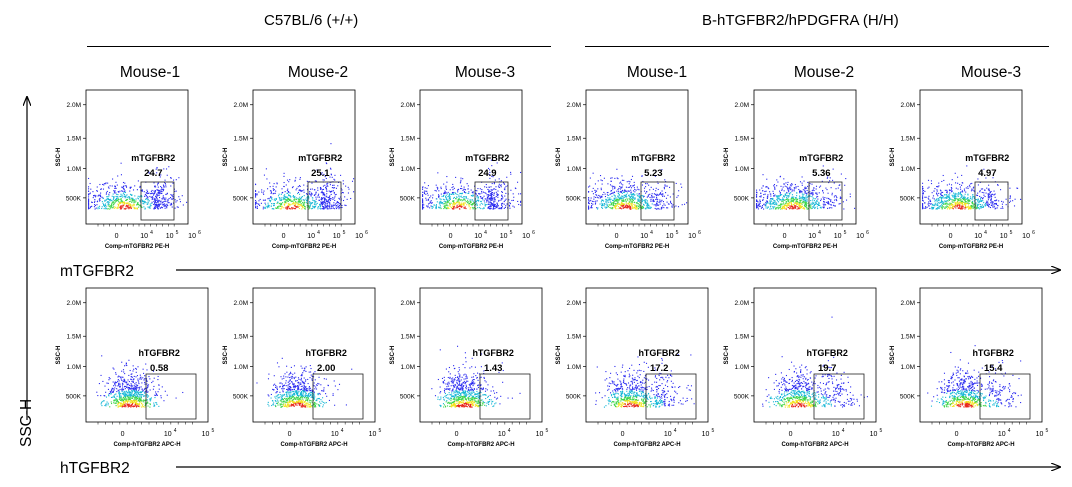 The height and width of the screenshot is (487, 1072). What do you see at coordinates (326, 368) in the screenshot?
I see `gate-percentage: 2.00` at bounding box center [326, 368].